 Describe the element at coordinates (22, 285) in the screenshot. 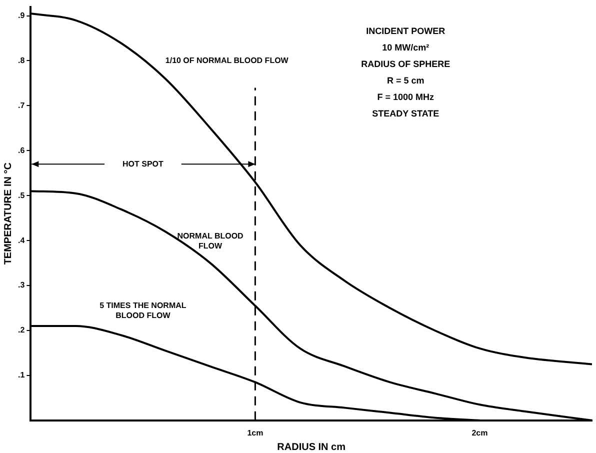

I see `y-tick-label: .3` at that location.